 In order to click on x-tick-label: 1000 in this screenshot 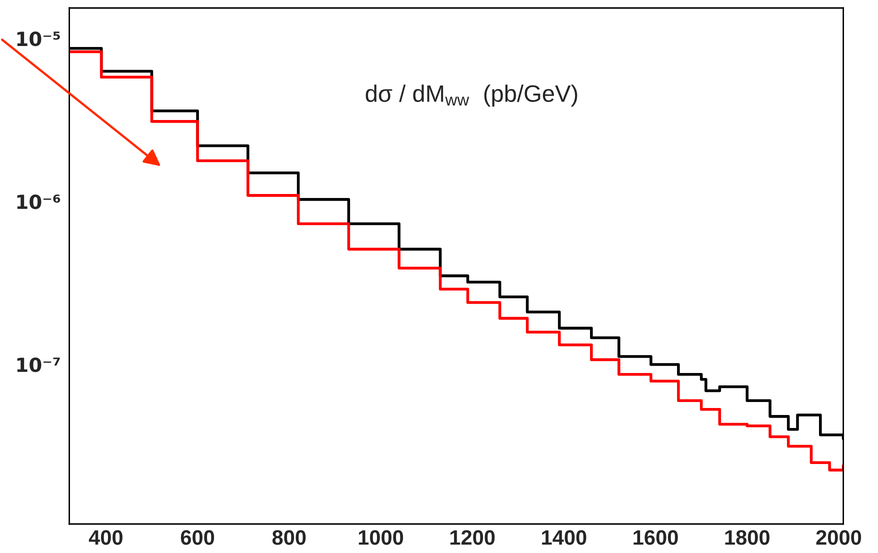, I will do `click(381, 537)`.